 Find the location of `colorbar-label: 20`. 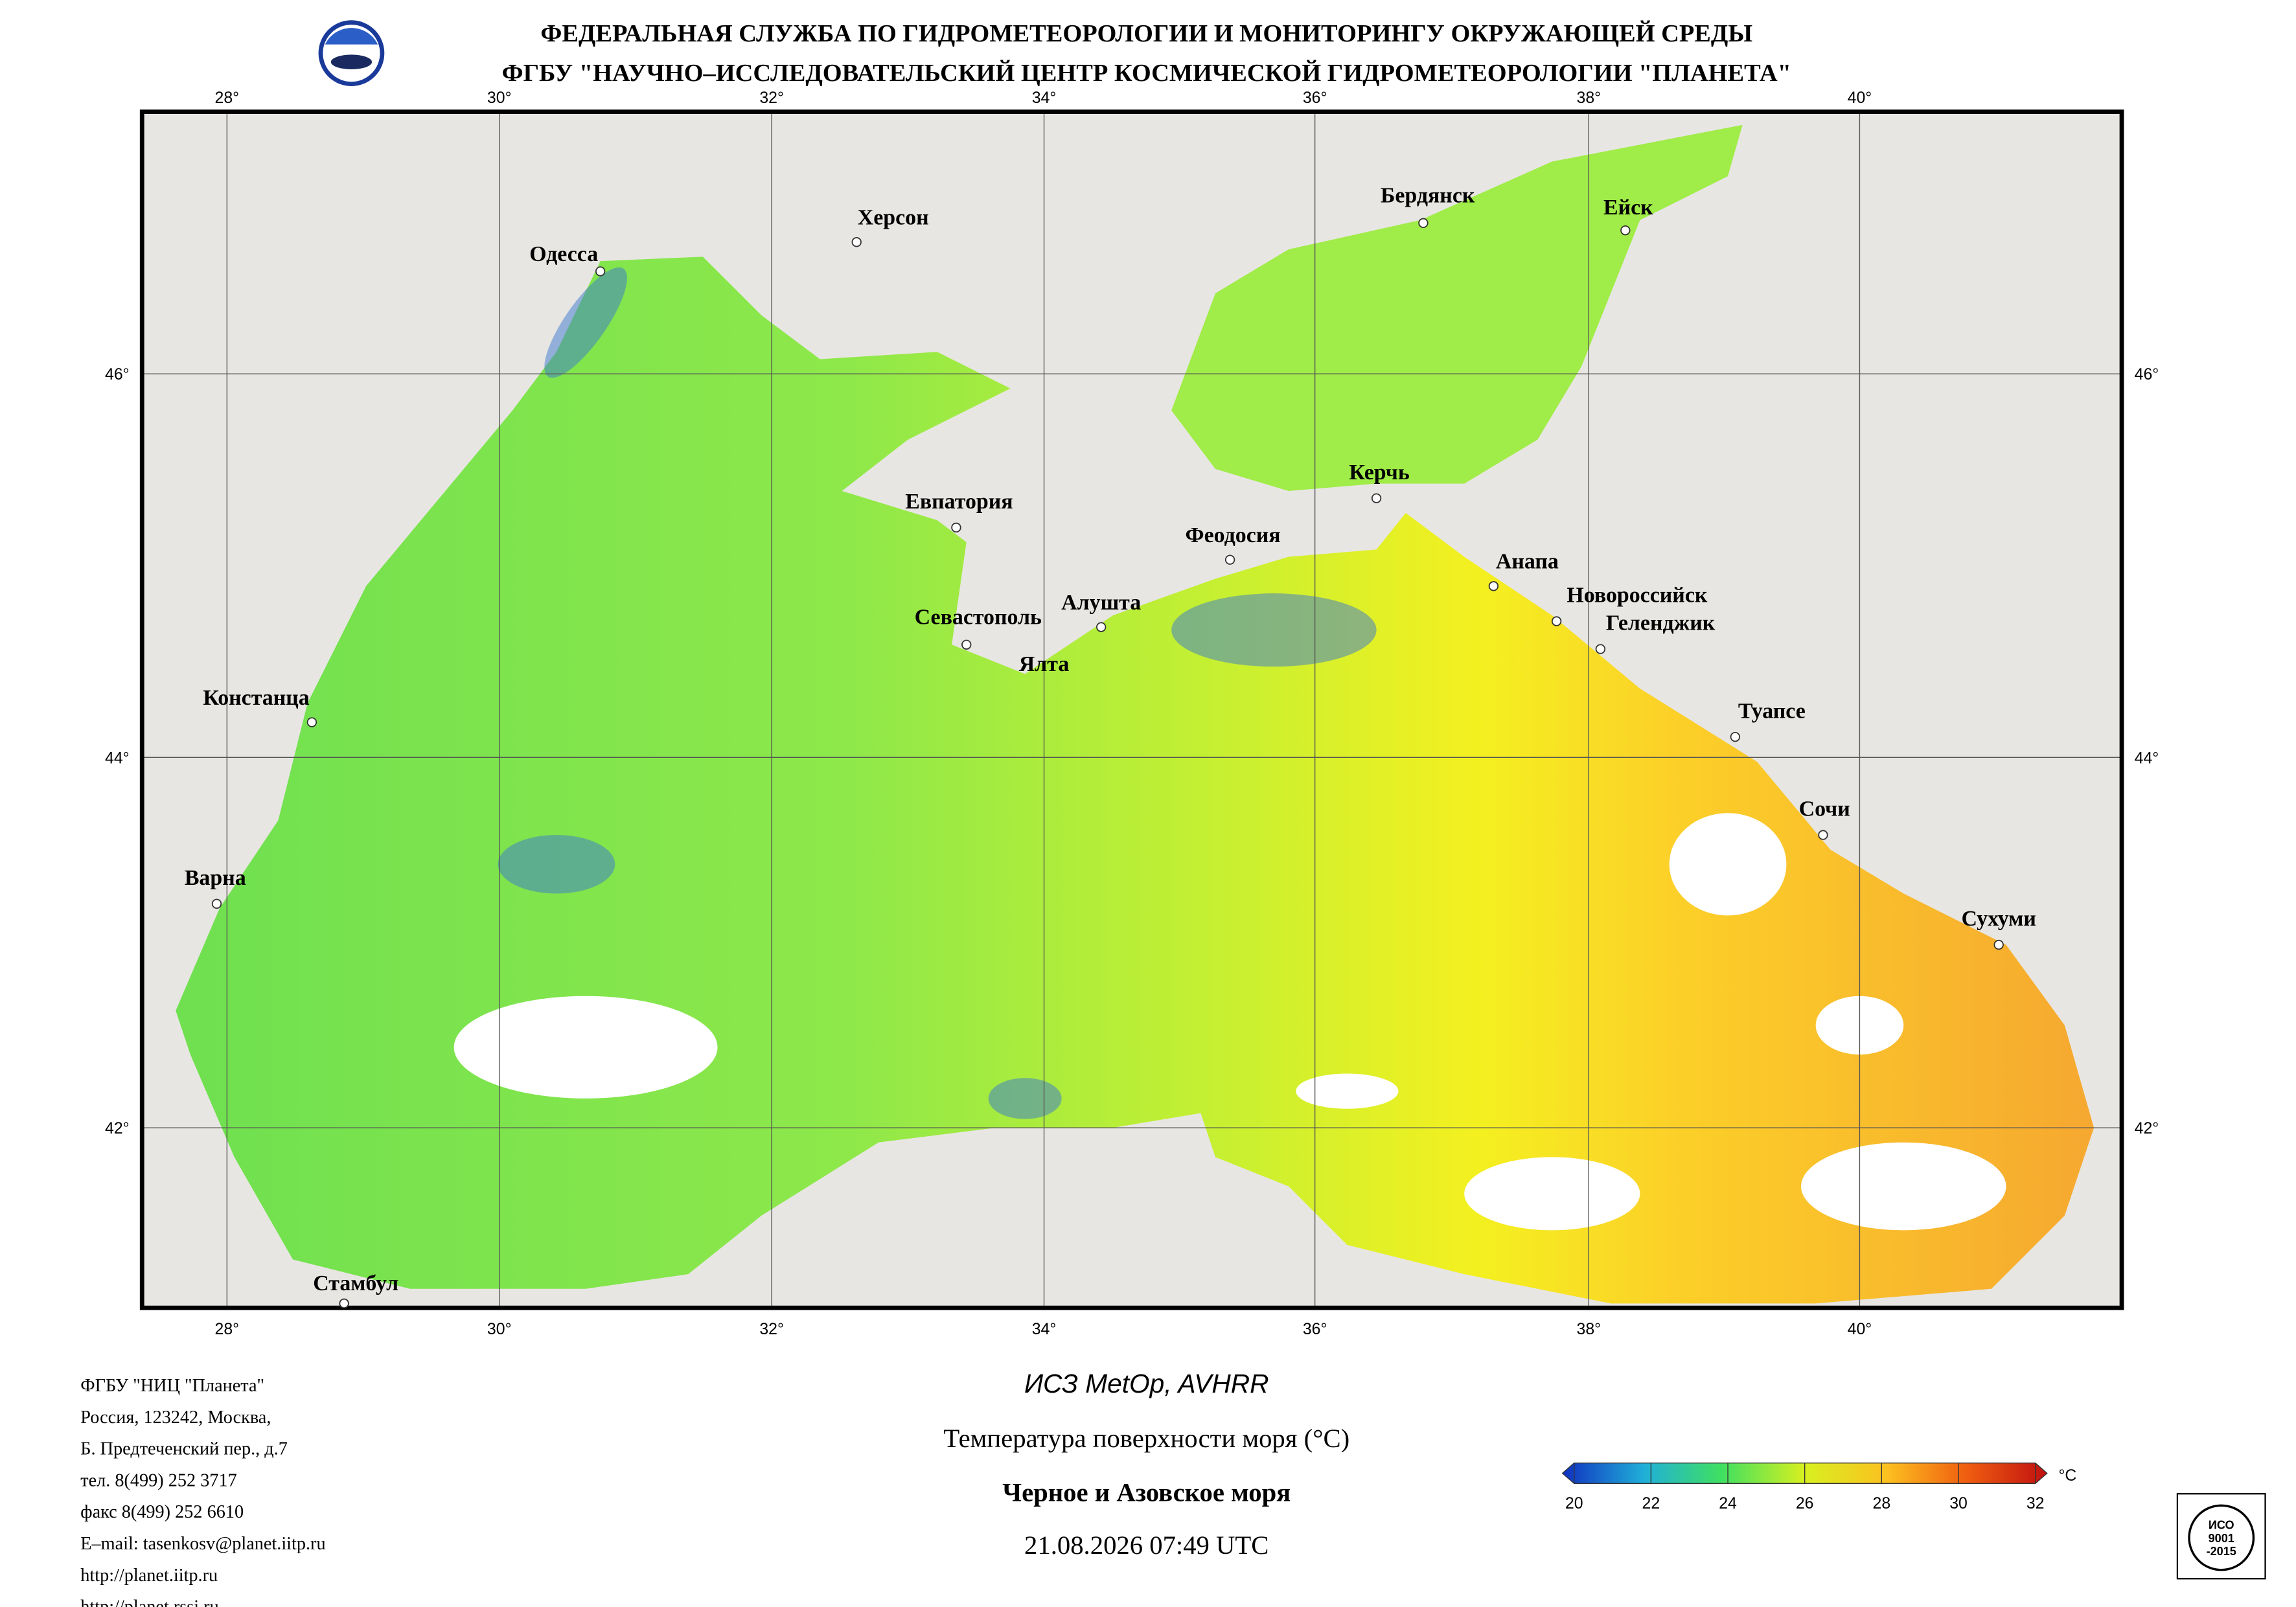

colorbar-label: 20 is located at coordinates (1574, 1503).